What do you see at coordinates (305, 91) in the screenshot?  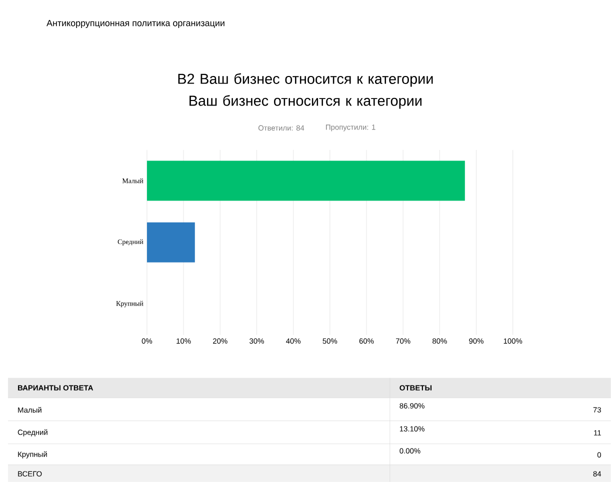 I see `chart-title: B2 Ваш бизнес относится к категории Ваш бизнес относится к категории` at bounding box center [305, 91].